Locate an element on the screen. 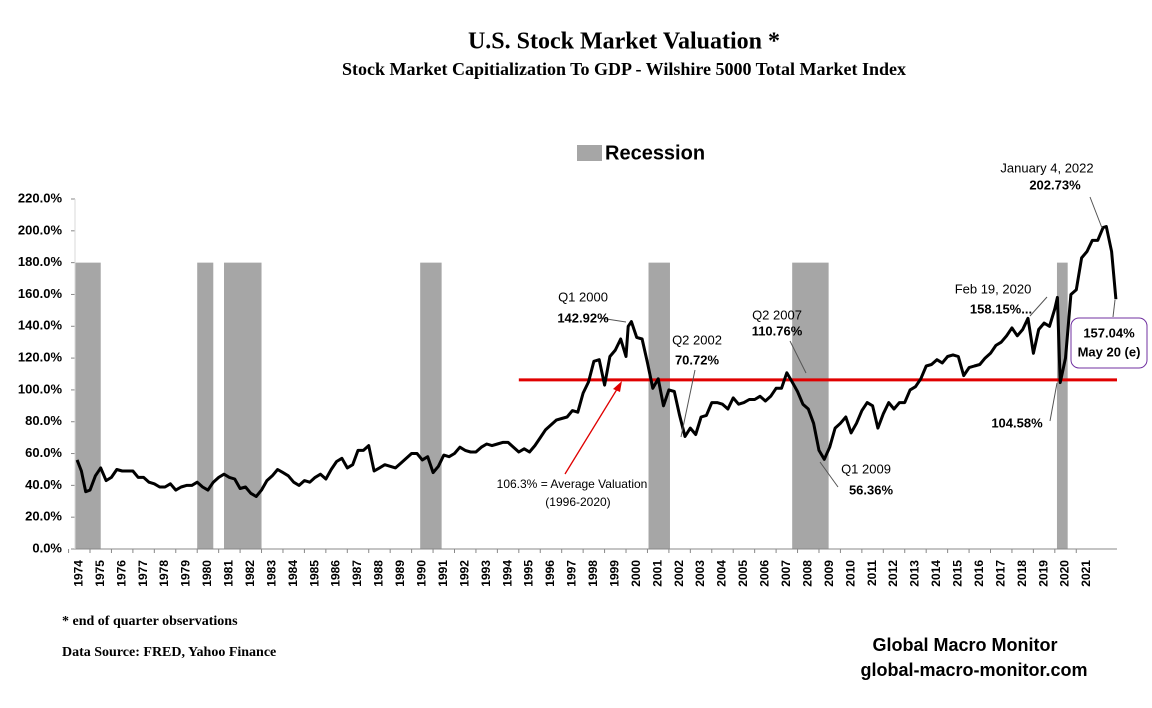 The height and width of the screenshot is (708, 1152). footnote: * end of quarter observations is located at coordinates (150, 621).